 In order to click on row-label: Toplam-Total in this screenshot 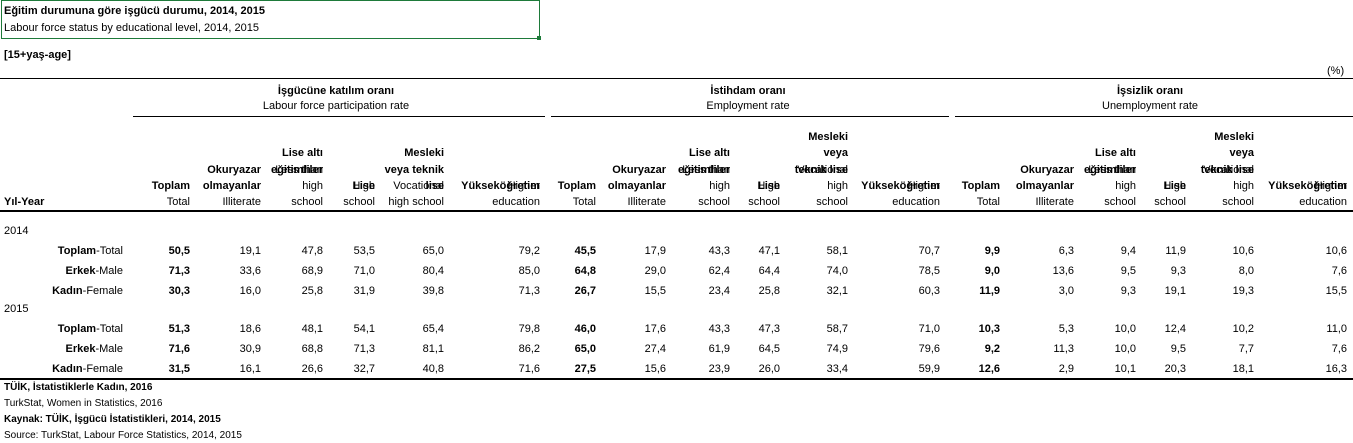, I will do `click(71, 329)`.